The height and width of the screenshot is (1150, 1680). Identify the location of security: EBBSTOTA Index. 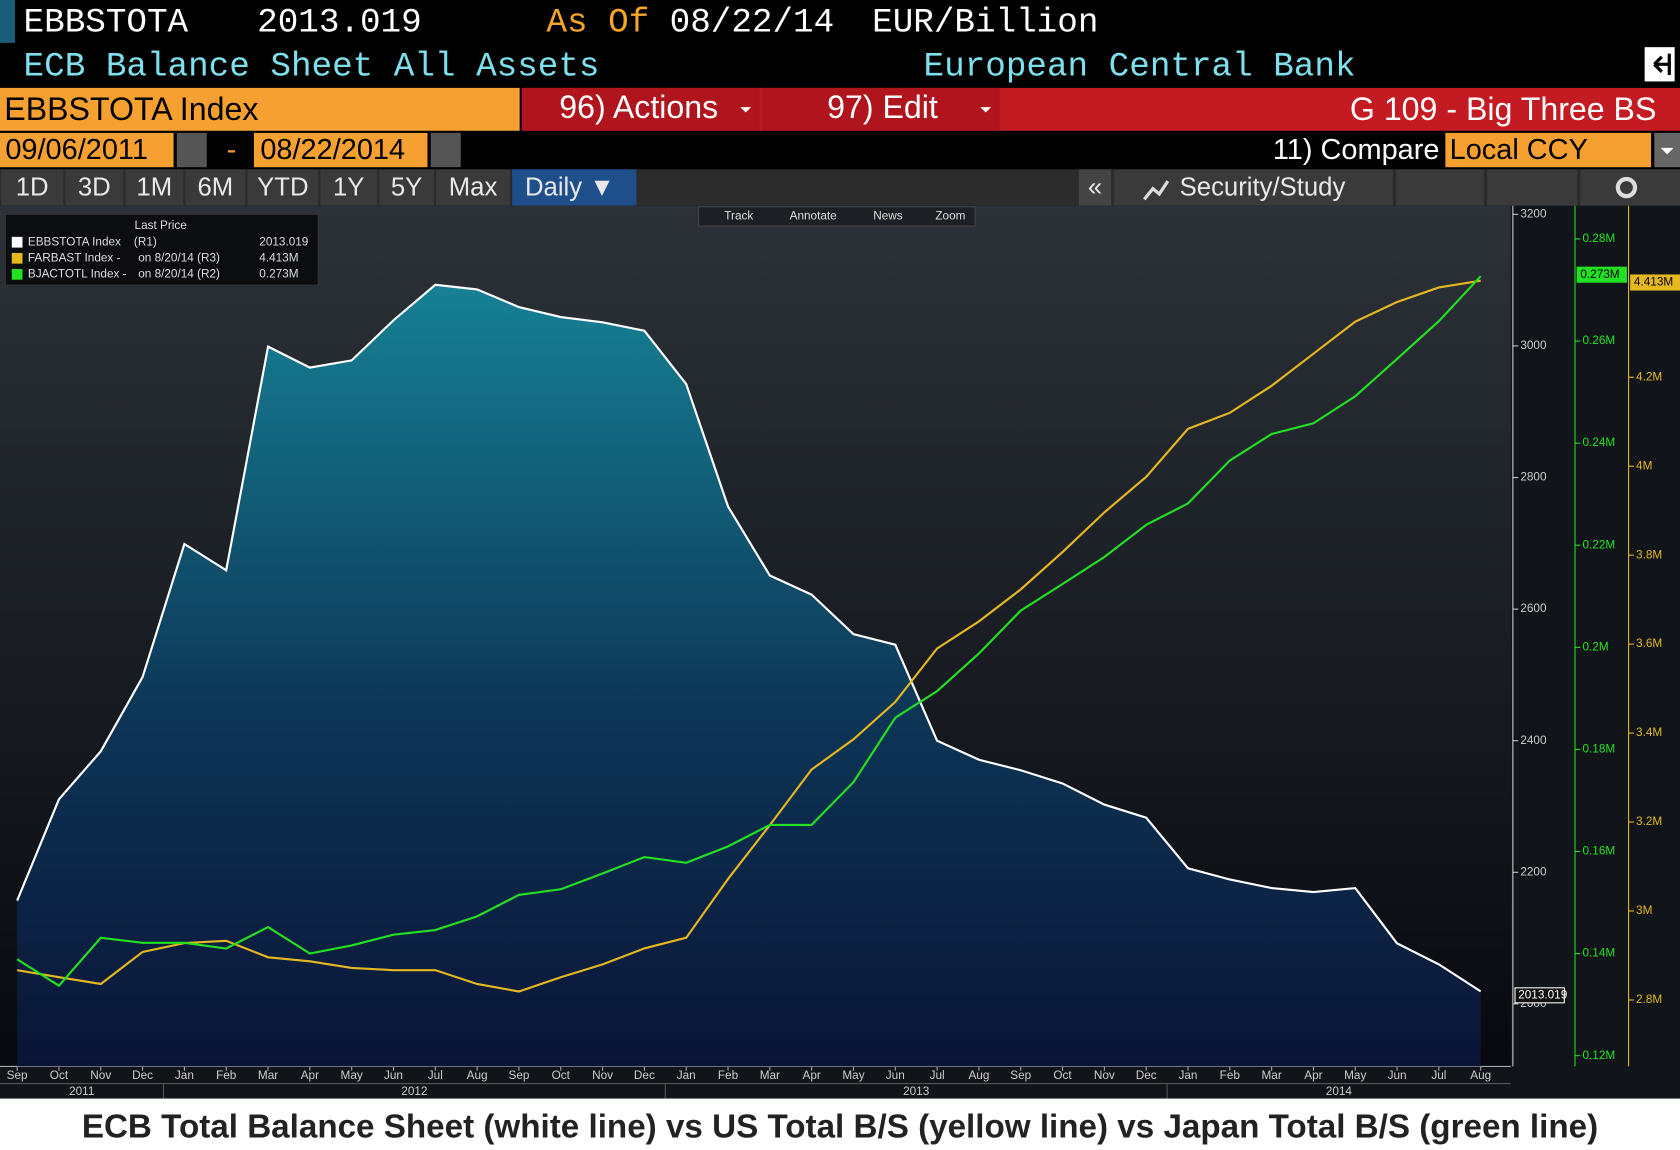
(131, 109).